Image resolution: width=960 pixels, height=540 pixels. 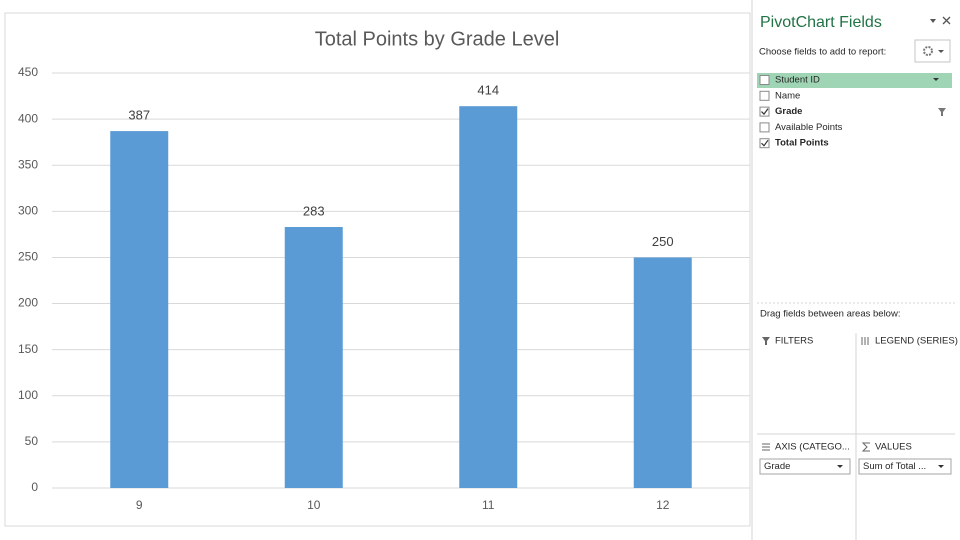 I want to click on y-tick-label: 200, so click(x=28, y=303).